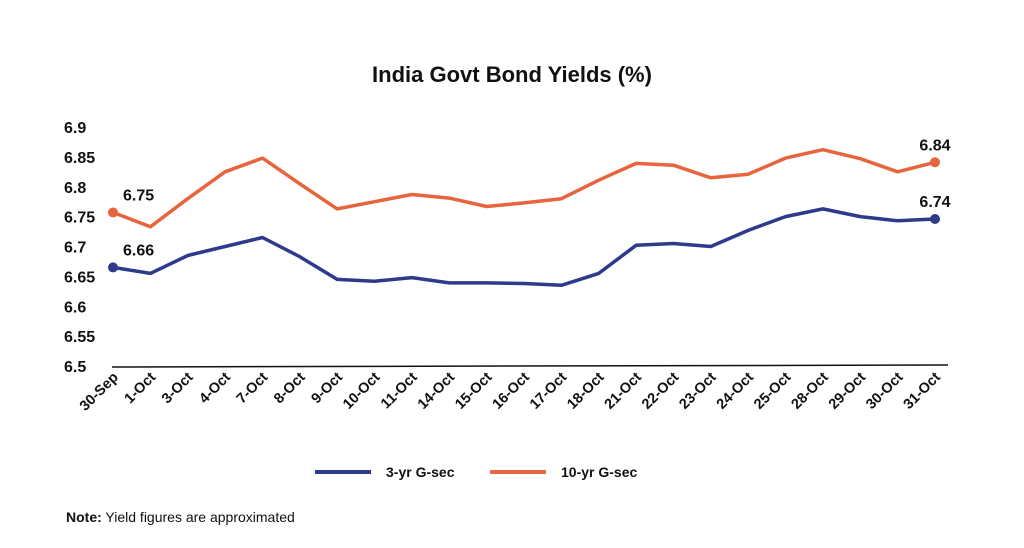 The height and width of the screenshot is (548, 1024). I want to click on x-tick-label: 22-Oct, so click(660, 390).